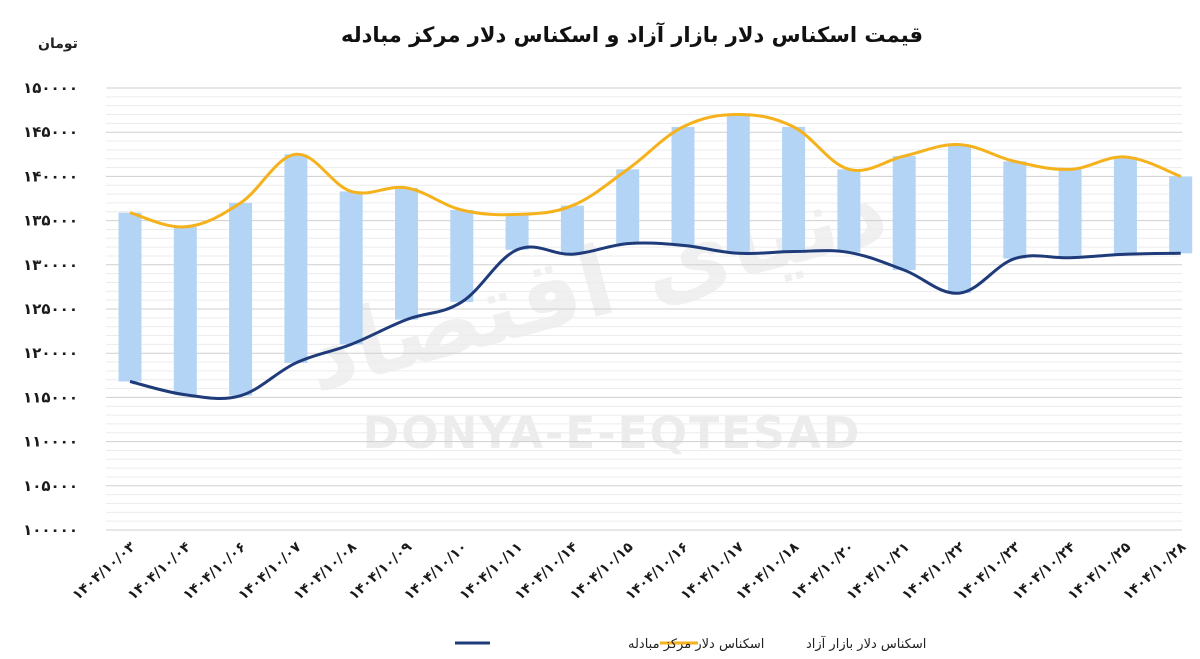 Image resolution: width=1200 pixels, height=659 pixels. What do you see at coordinates (50, 397) in the screenshot?
I see `y-tick-label: ۱۱۵۰۰۰` at bounding box center [50, 397].